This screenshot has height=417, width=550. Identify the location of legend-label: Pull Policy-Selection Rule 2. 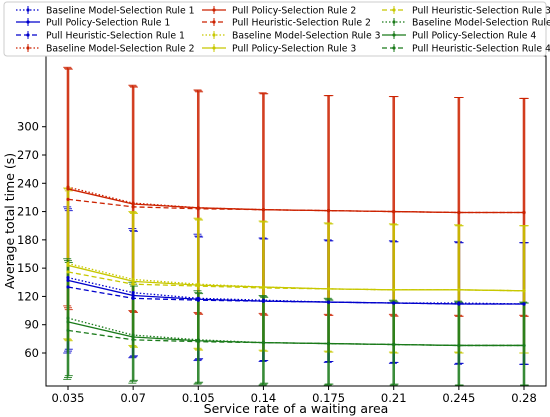
(294, 11).